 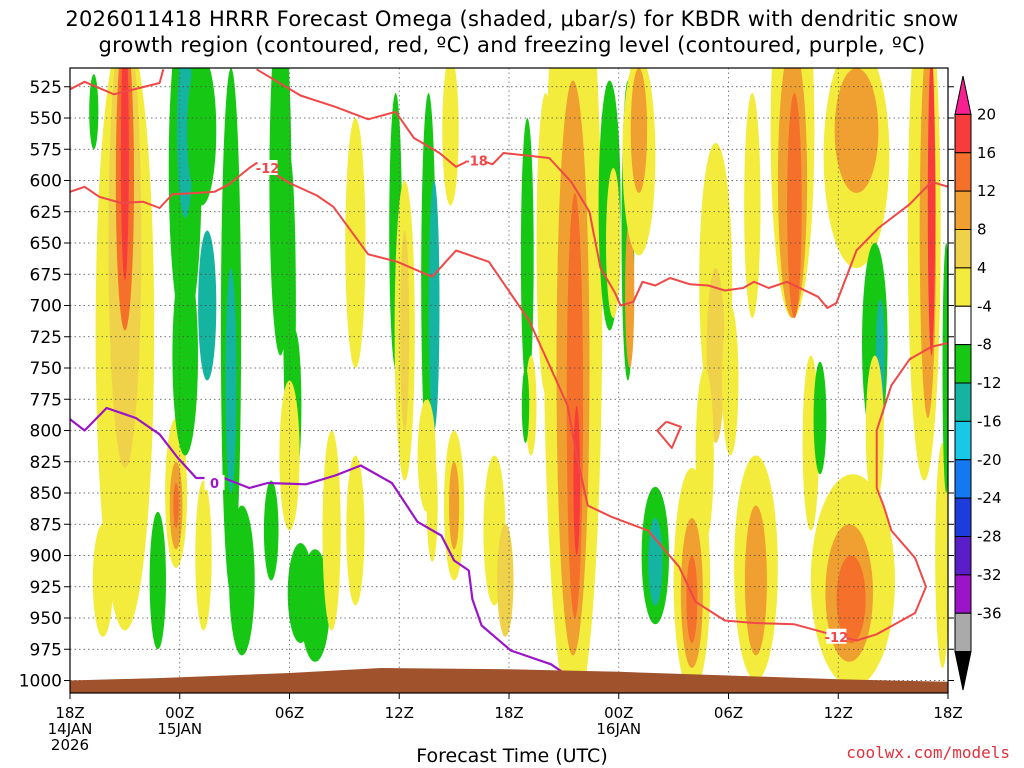 What do you see at coordinates (46, 432) in the screenshot?
I see `y-tick-label: 800` at bounding box center [46, 432].